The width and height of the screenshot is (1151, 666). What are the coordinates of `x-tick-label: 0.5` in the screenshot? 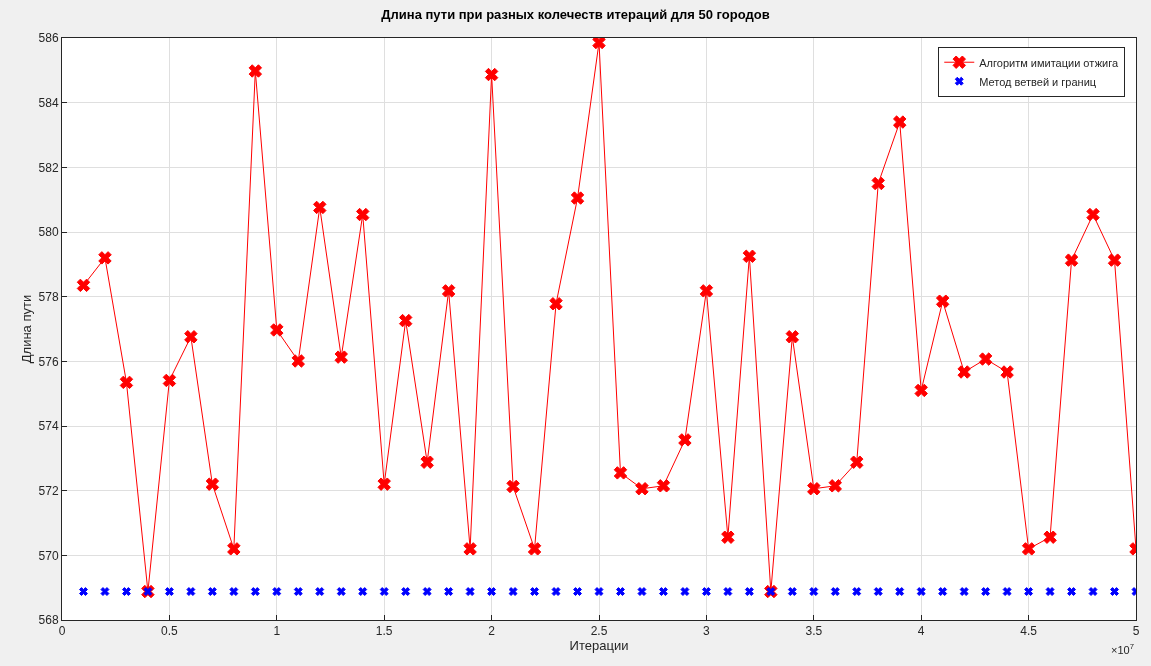 It's located at (170, 631).